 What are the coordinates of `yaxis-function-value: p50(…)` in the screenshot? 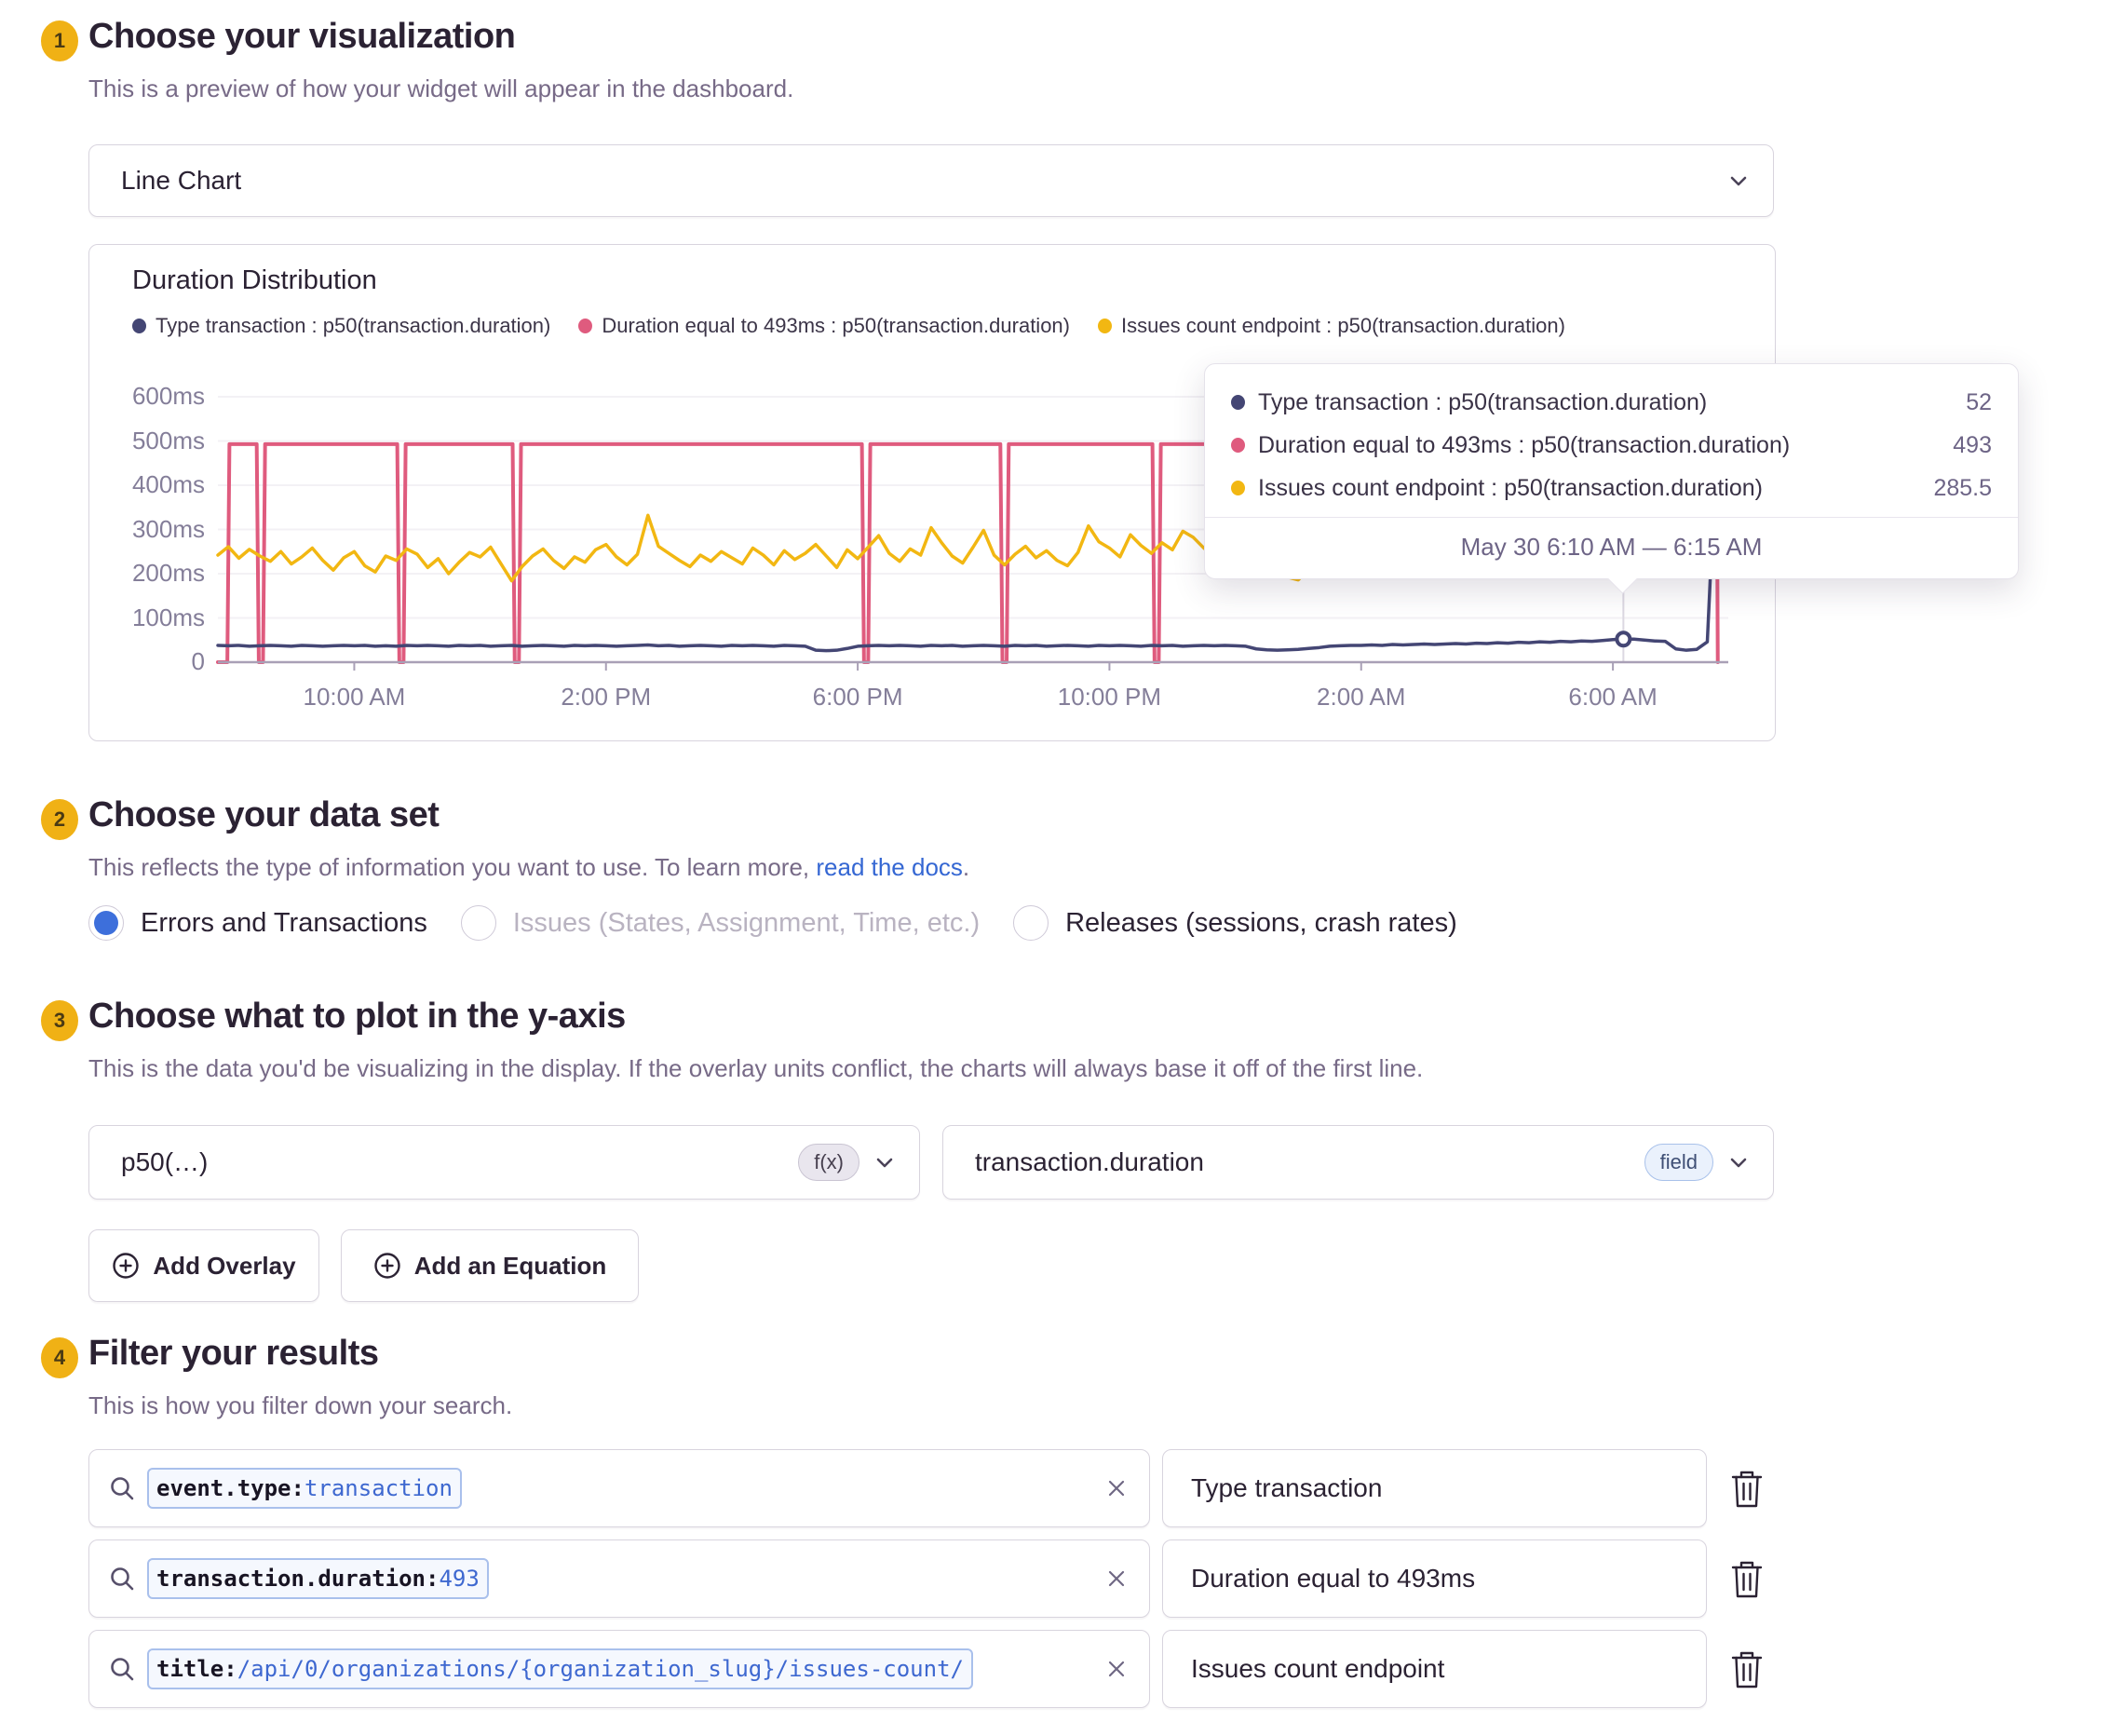 It's located at (165, 1161).